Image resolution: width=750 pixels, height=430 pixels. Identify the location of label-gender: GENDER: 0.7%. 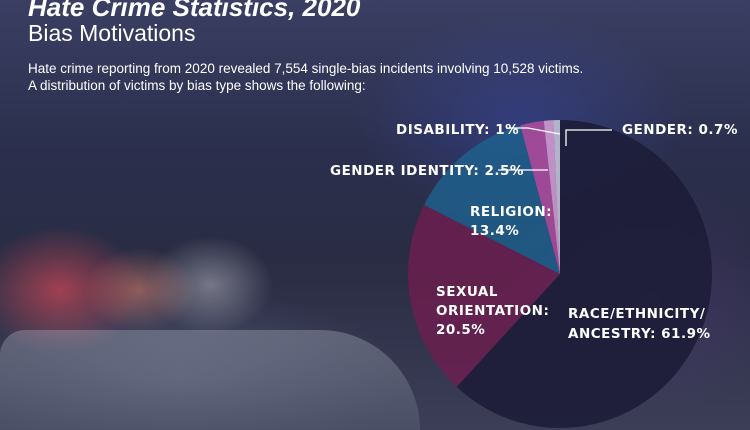
(680, 130).